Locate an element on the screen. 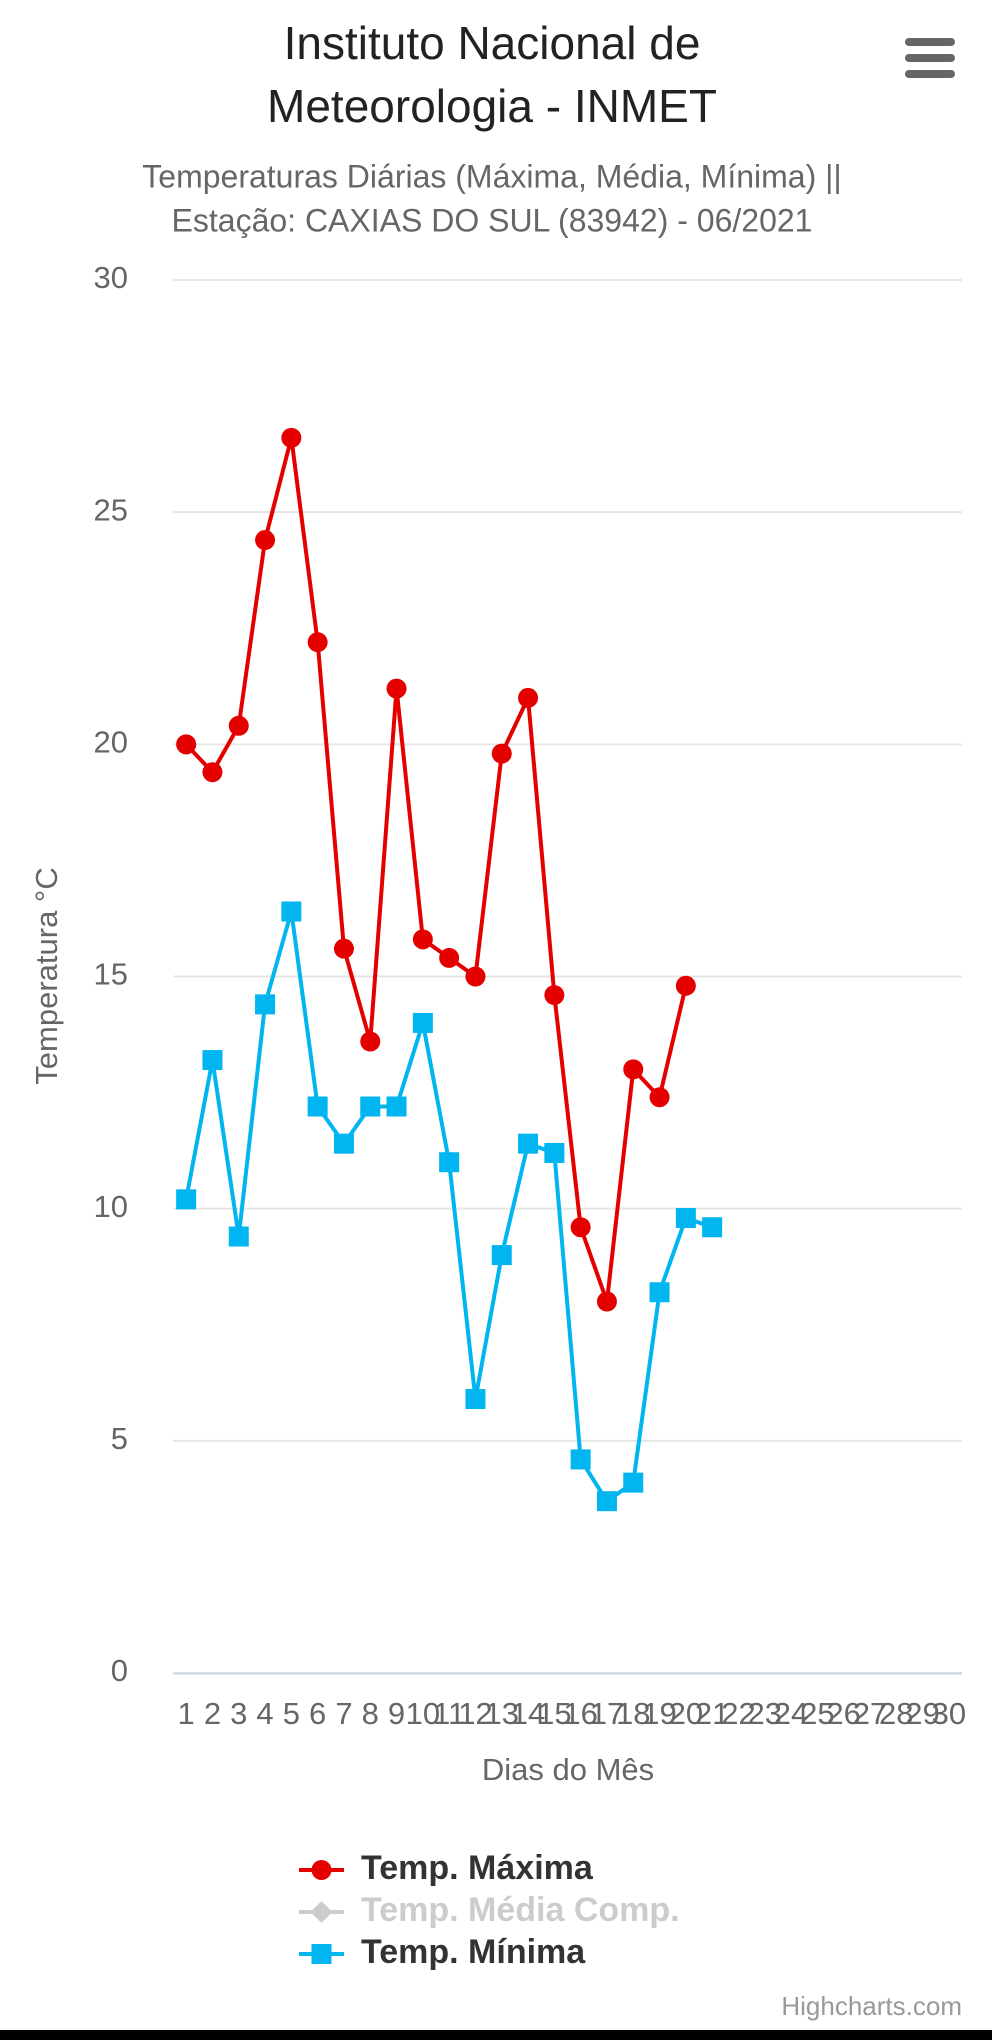 Image resolution: width=992 pixels, height=2040 pixels. x-tick-label: 9 is located at coordinates (396, 1713).